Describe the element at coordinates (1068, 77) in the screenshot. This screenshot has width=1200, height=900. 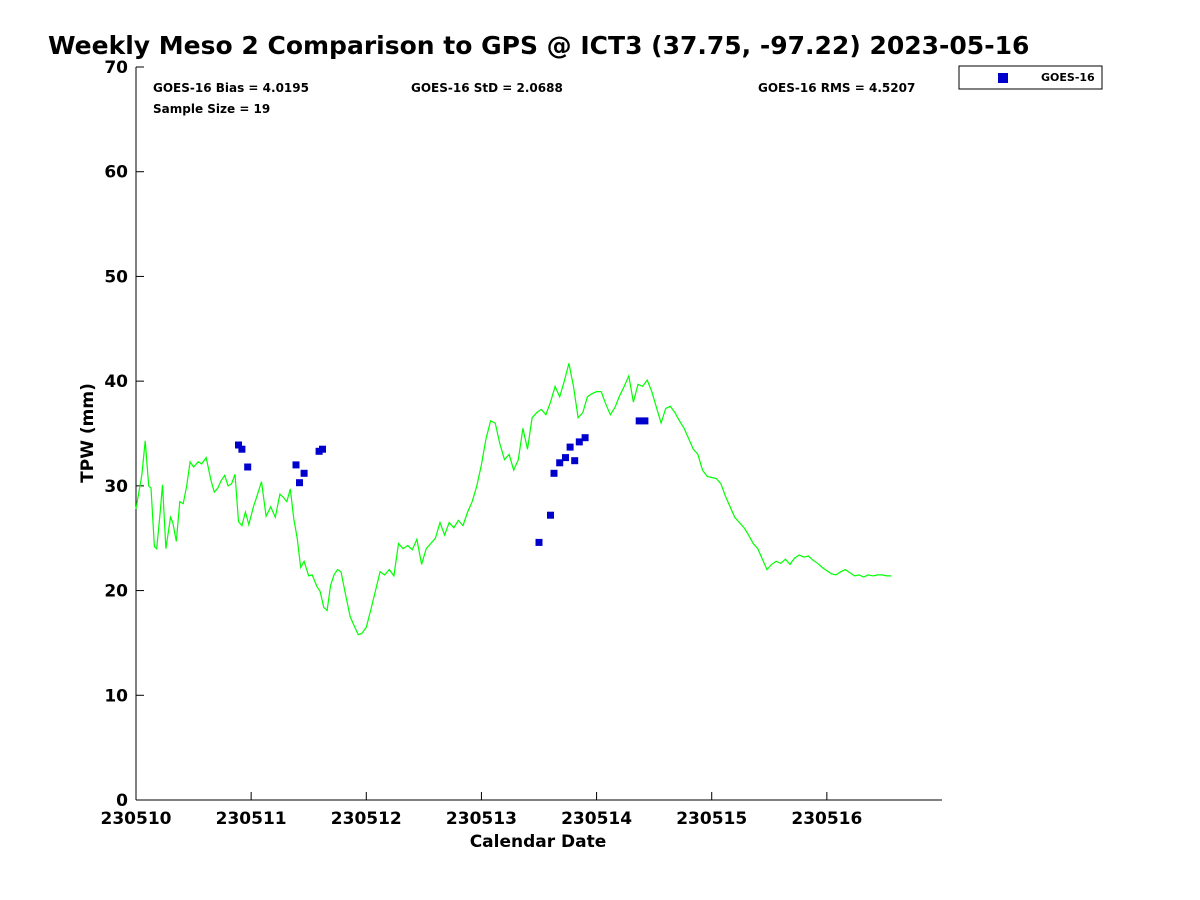
I see `legend-label-goes-16: GOES-16` at that location.